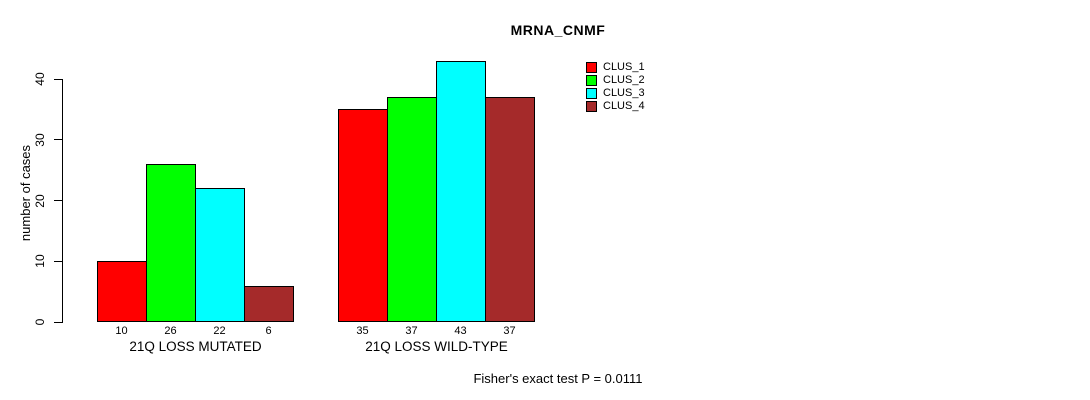 The height and width of the screenshot is (400, 1090). Describe the element at coordinates (624, 67) in the screenshot. I see `legend-label: CLUS_1` at that location.